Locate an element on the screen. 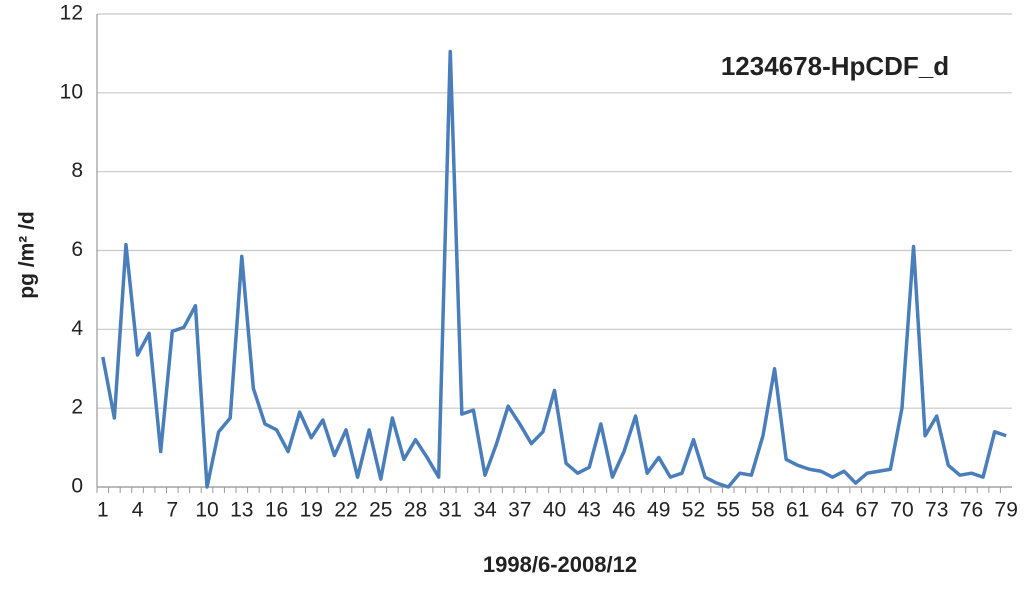  x-tick-label: 61 is located at coordinates (797, 510).